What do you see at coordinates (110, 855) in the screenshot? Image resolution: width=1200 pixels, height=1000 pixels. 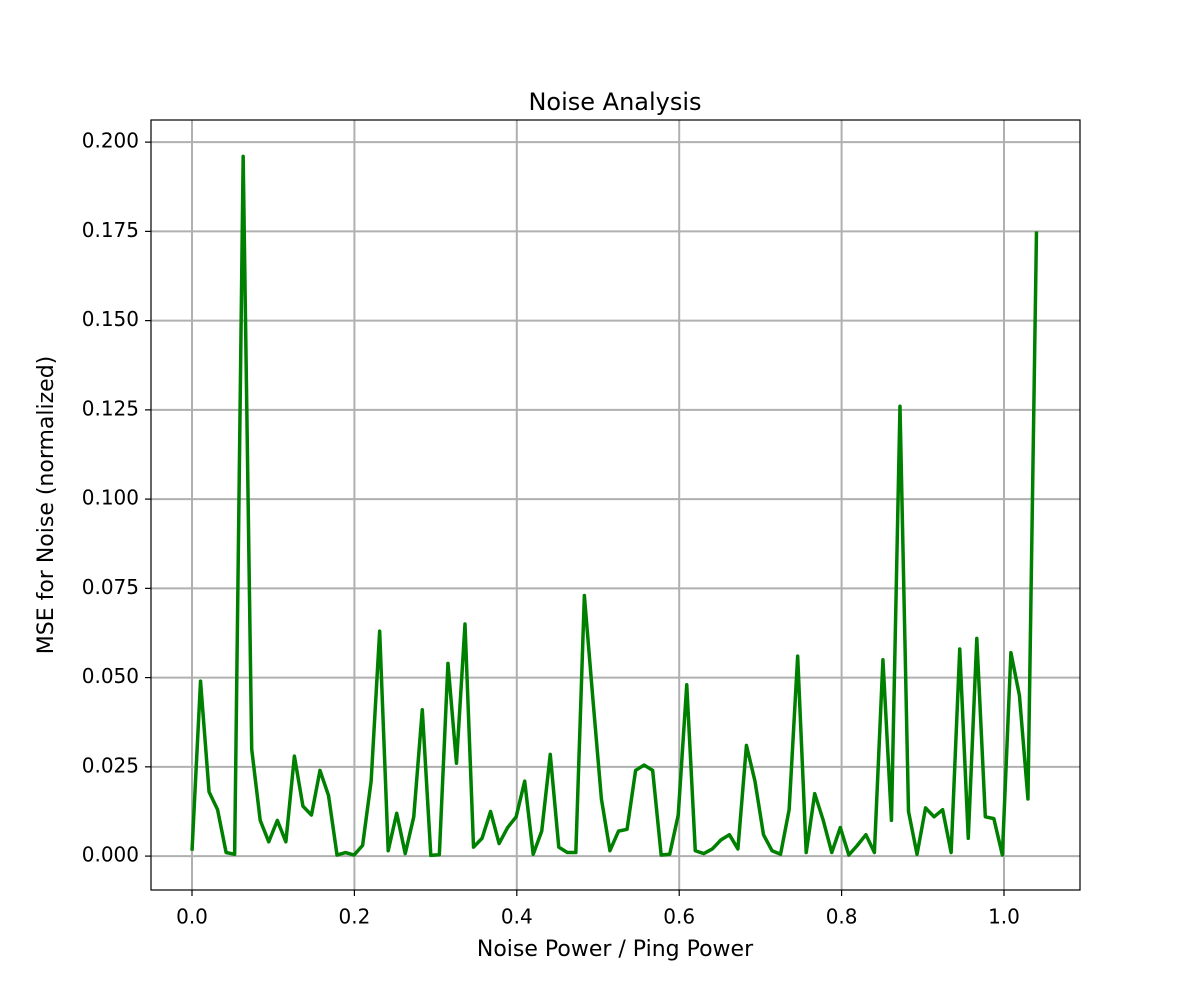 I see `y-tick-label: 0.000` at bounding box center [110, 855].